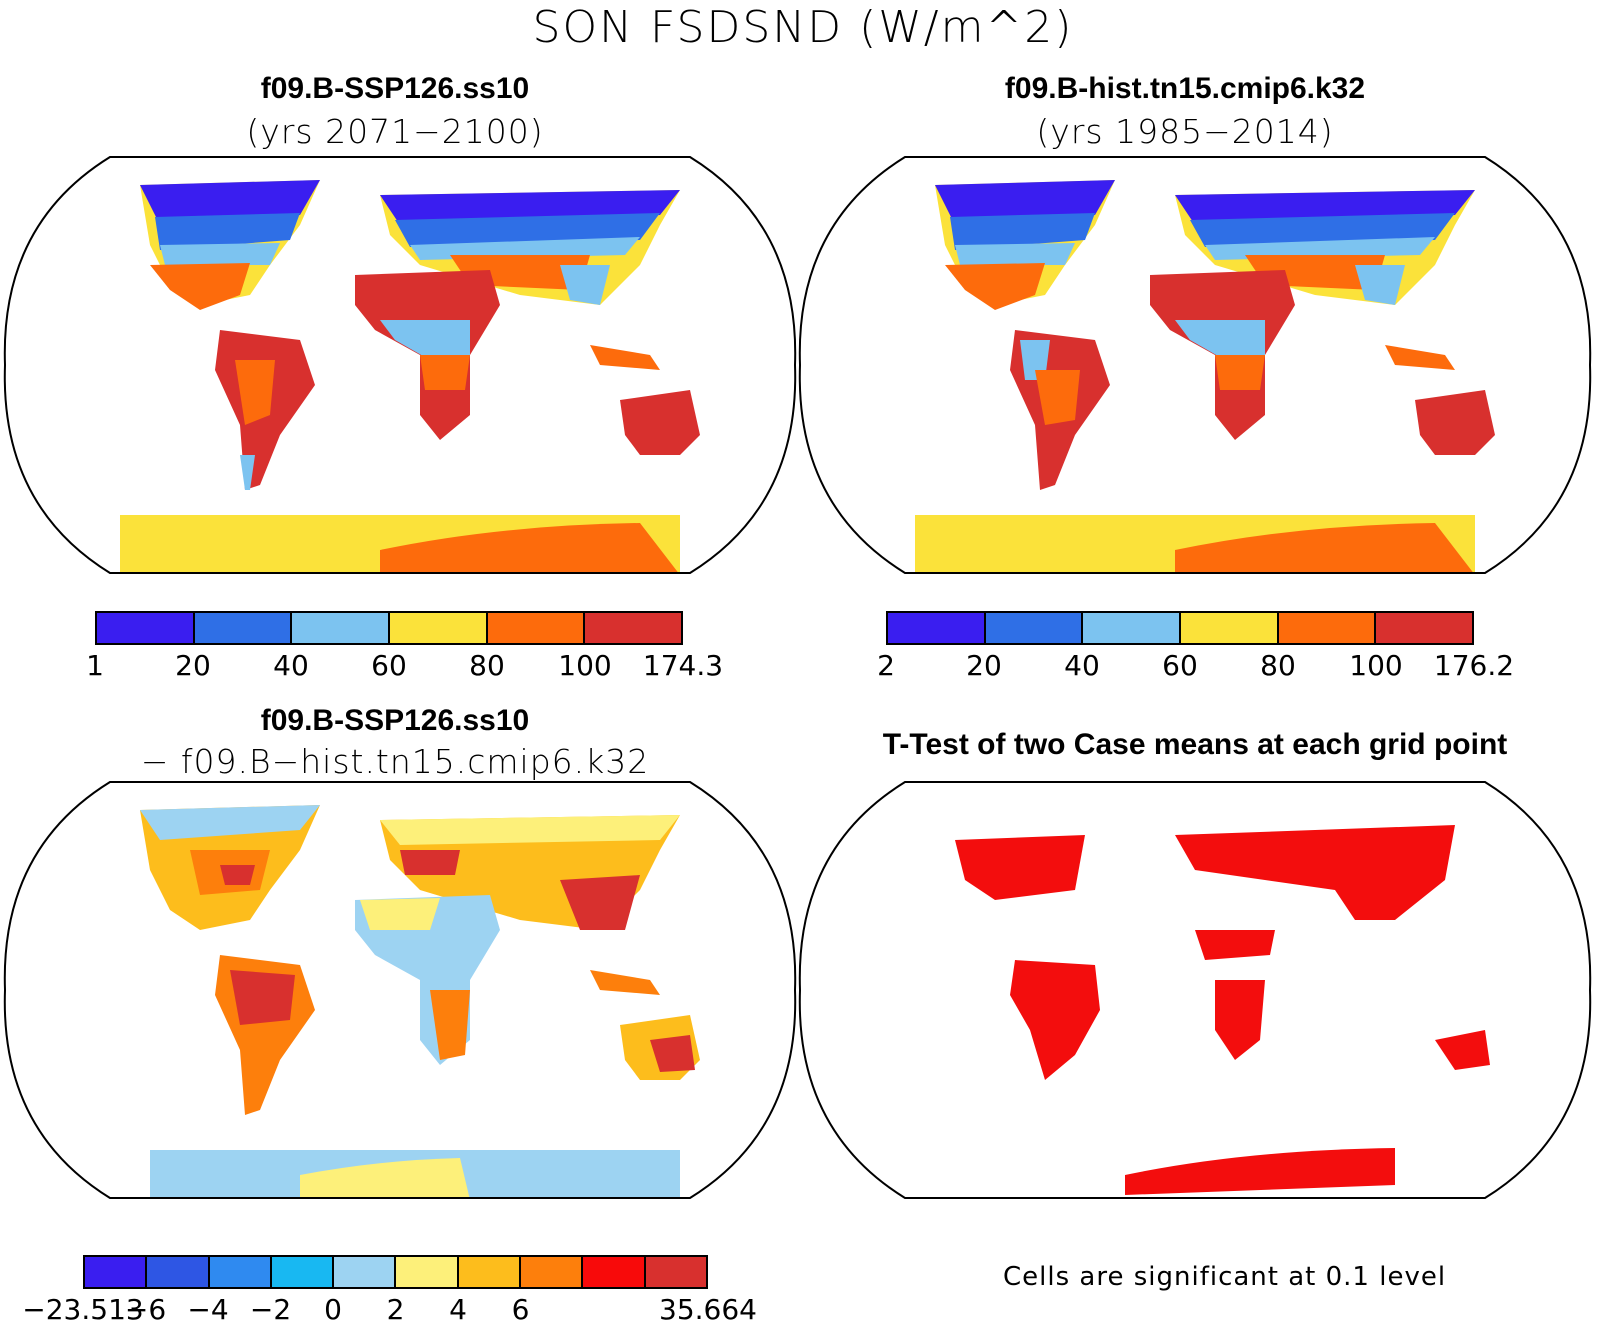  I want to click on colorbar-tick-label: −23.513, so click(83, 1309).